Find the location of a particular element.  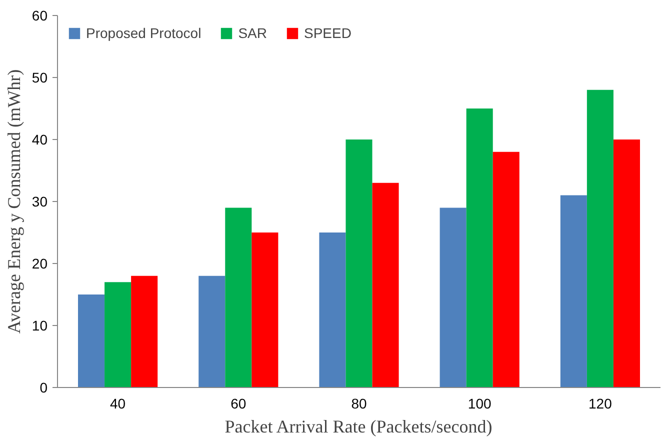

legend-label: SPEED is located at coordinates (328, 33).